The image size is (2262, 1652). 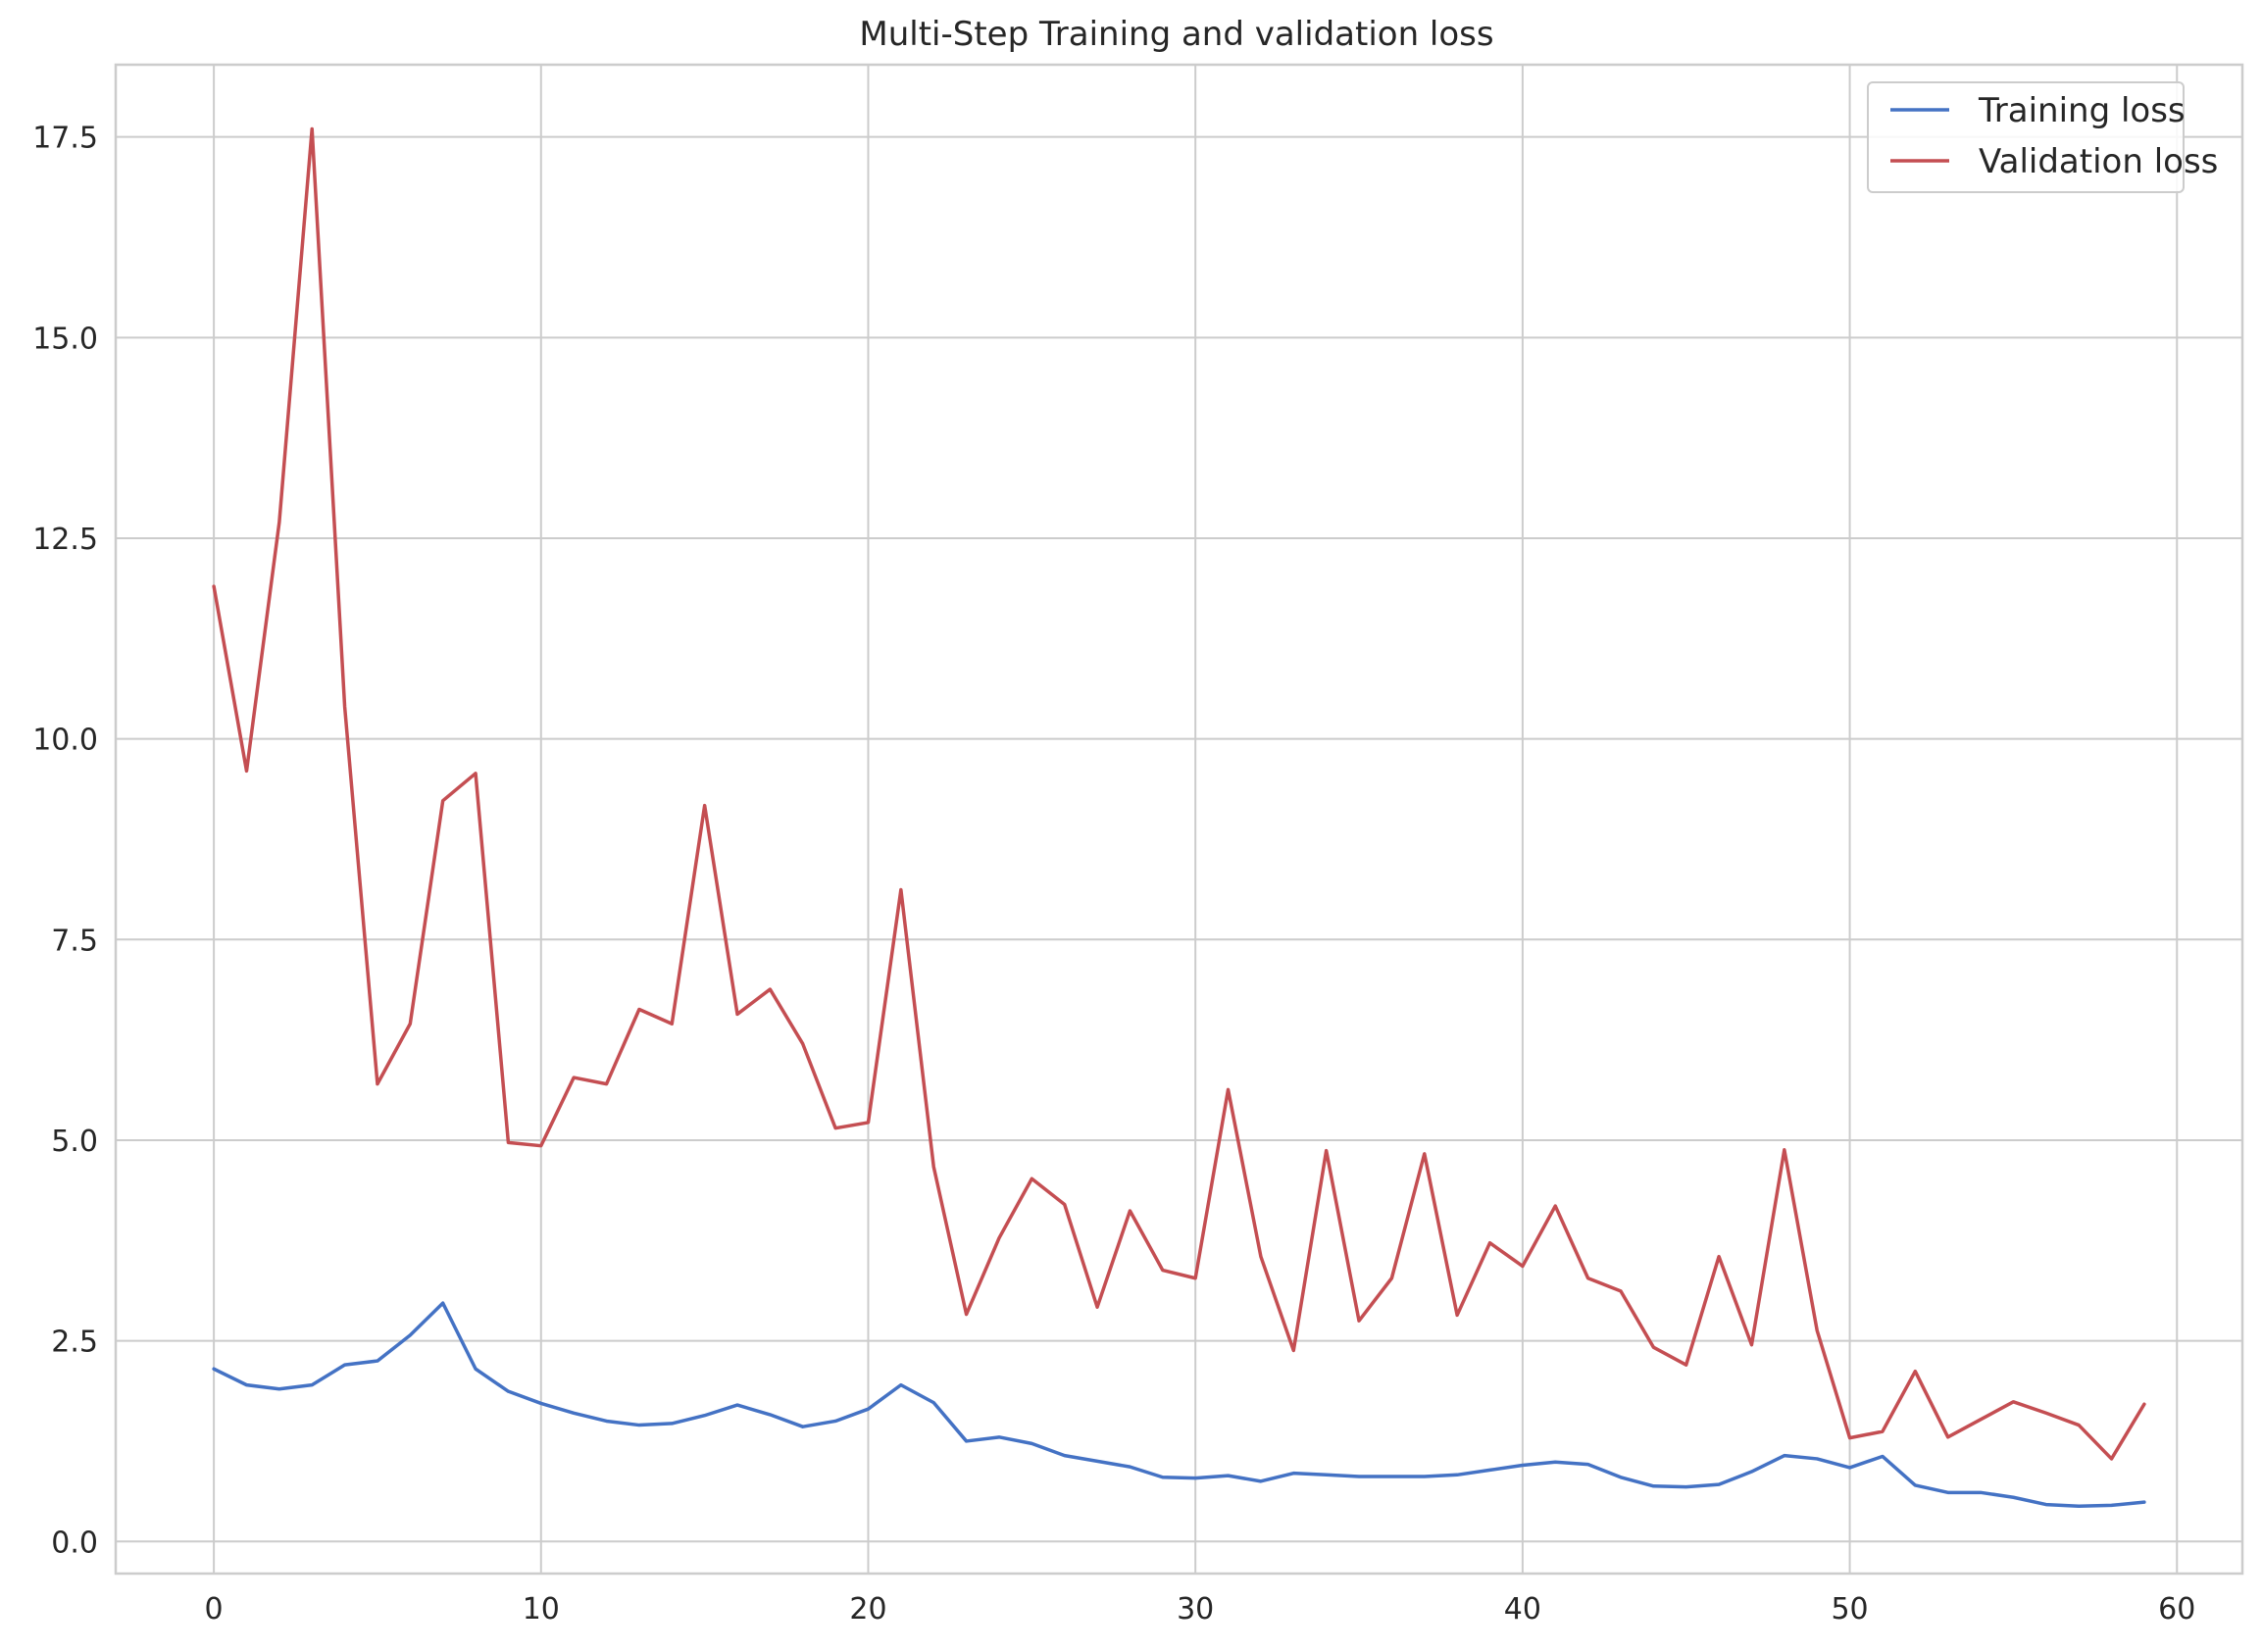 What do you see at coordinates (2098, 161) in the screenshot?
I see `legend-label-validation: Validation loss` at bounding box center [2098, 161].